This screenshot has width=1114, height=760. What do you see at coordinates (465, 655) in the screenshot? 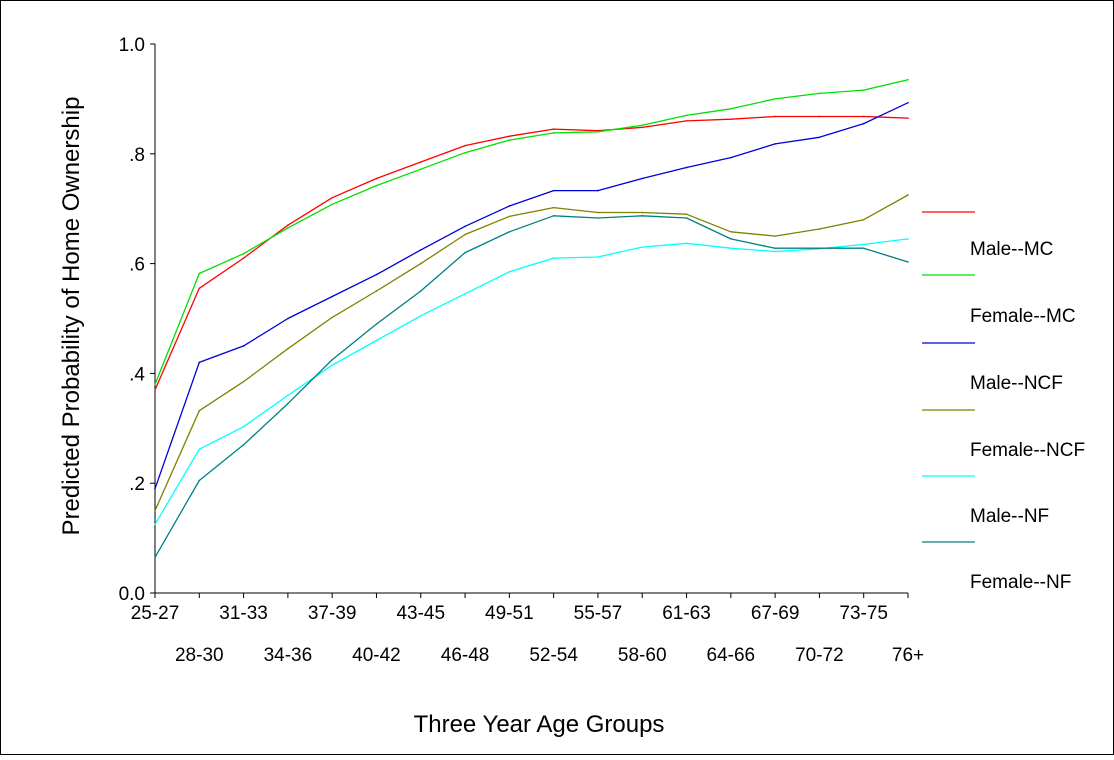
I see `x-tick-label: 46-48` at bounding box center [465, 655].